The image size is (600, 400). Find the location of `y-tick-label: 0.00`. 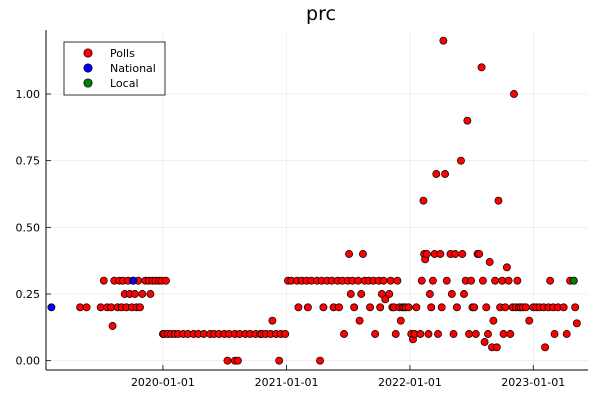

y-tick-label: 0.00 is located at coordinates (28, 361).